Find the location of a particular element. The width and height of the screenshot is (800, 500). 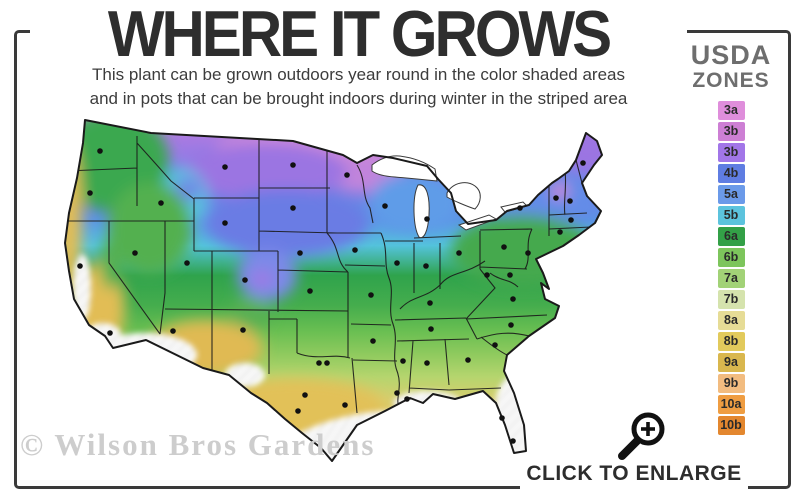

zone-swatch-10b: 10b is located at coordinates (731, 426).